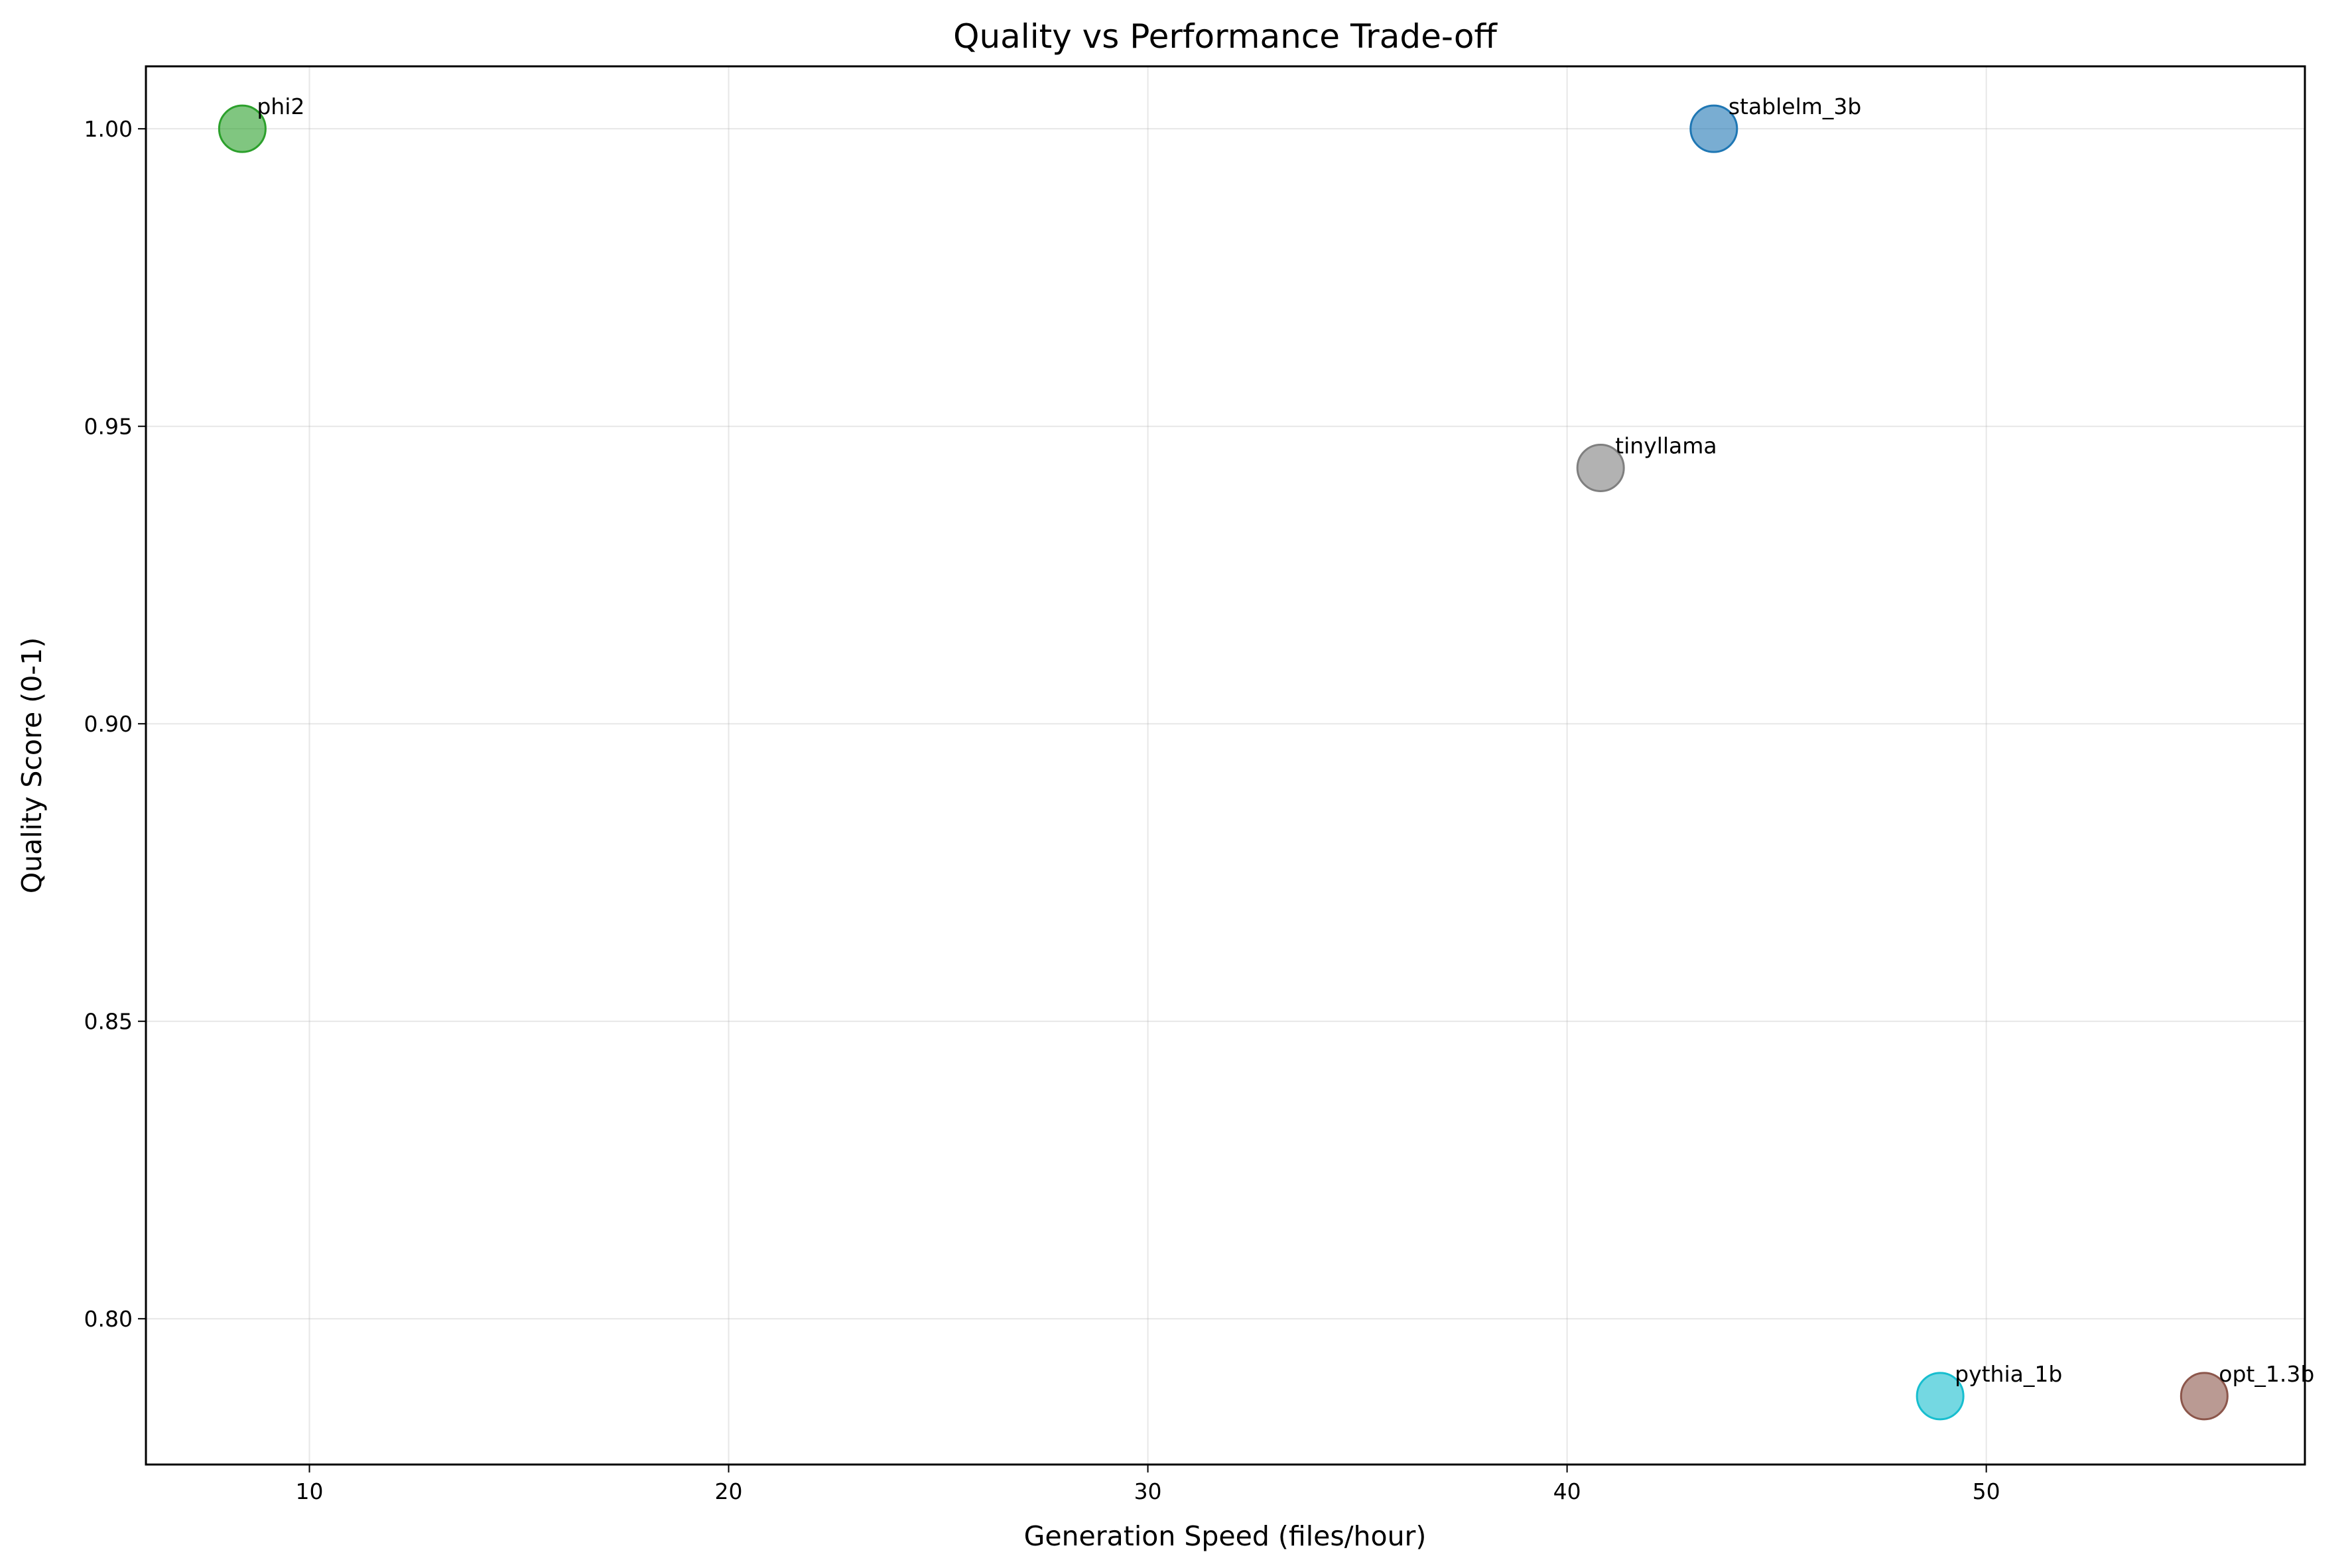  What do you see at coordinates (108, 129) in the screenshot?
I see `y-tick-label: 1.00` at bounding box center [108, 129].